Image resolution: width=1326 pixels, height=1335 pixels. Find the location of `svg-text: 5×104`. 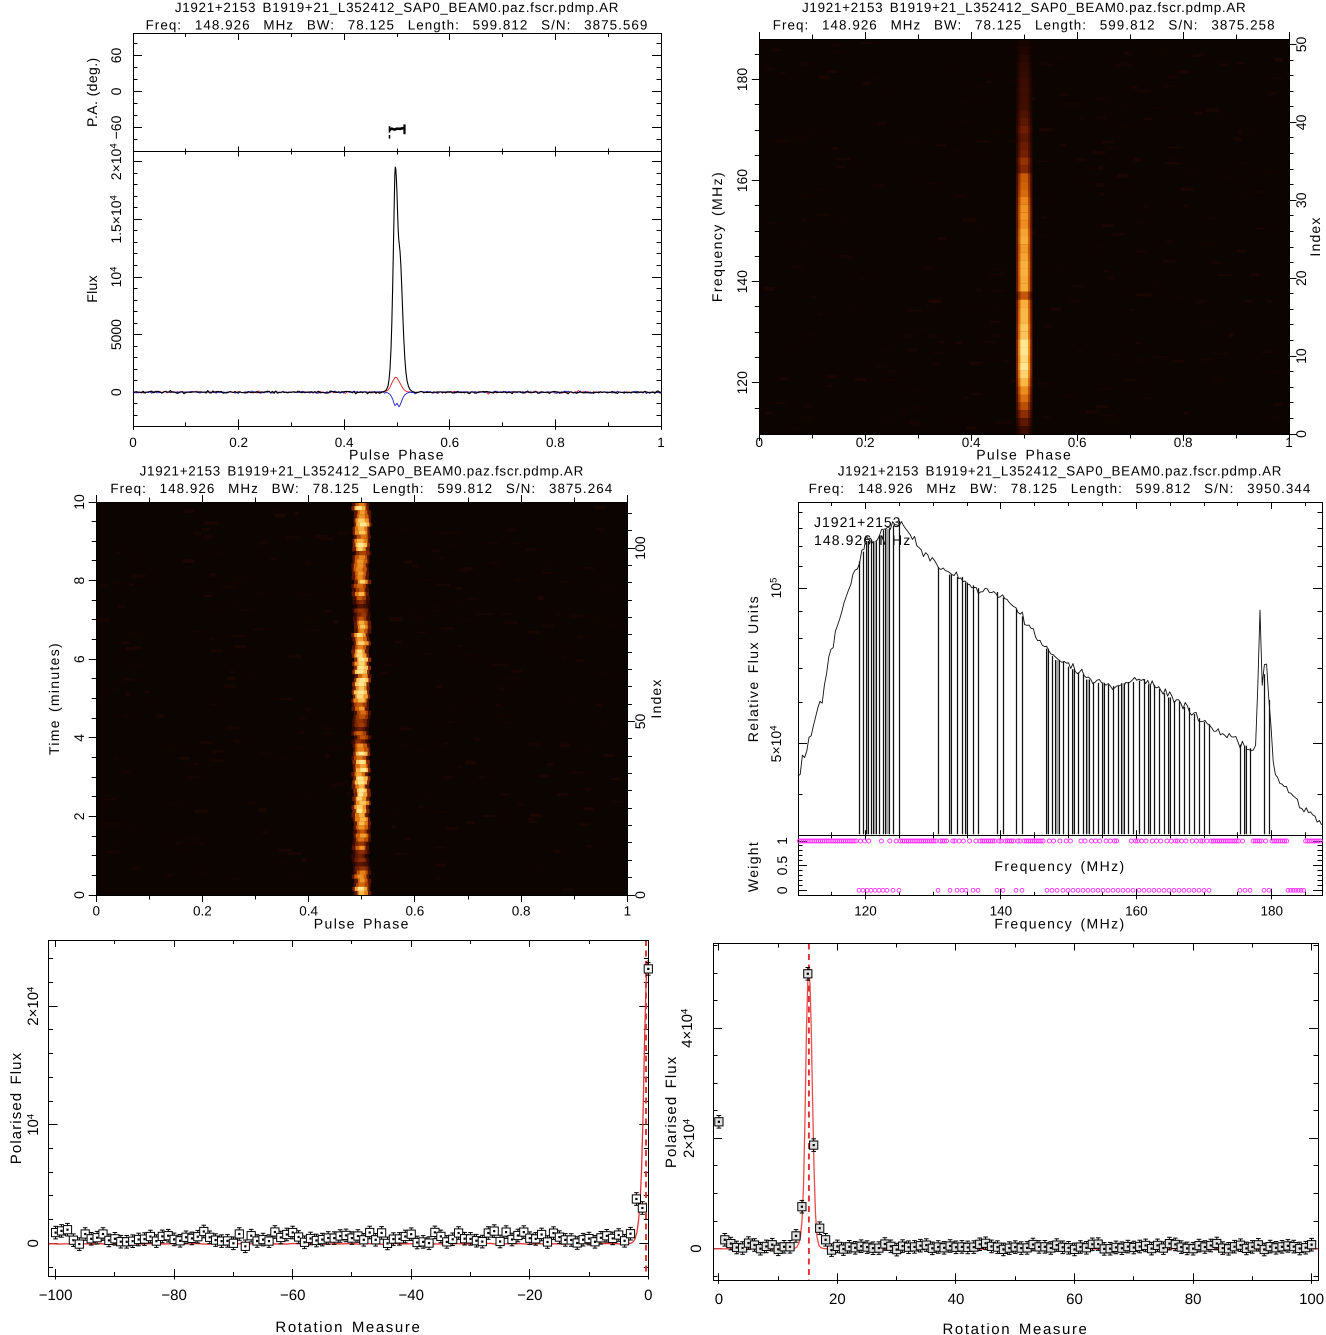

svg-text: 5×104 is located at coordinates (776, 743).